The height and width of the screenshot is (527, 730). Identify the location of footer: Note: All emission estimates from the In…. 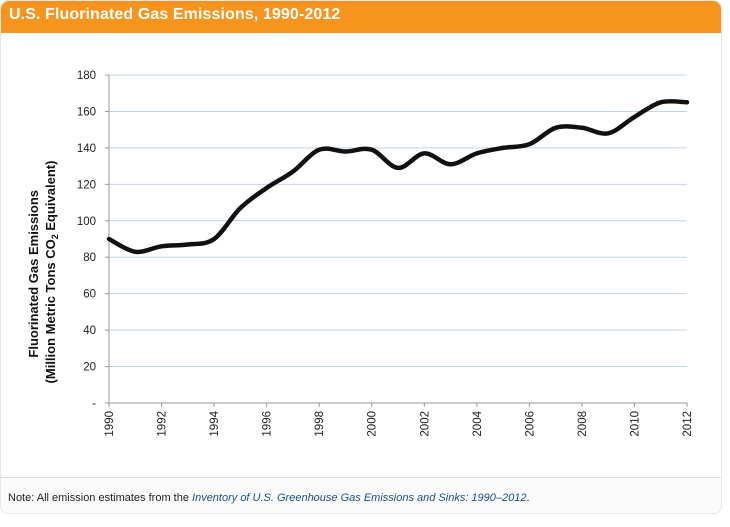
(361, 495).